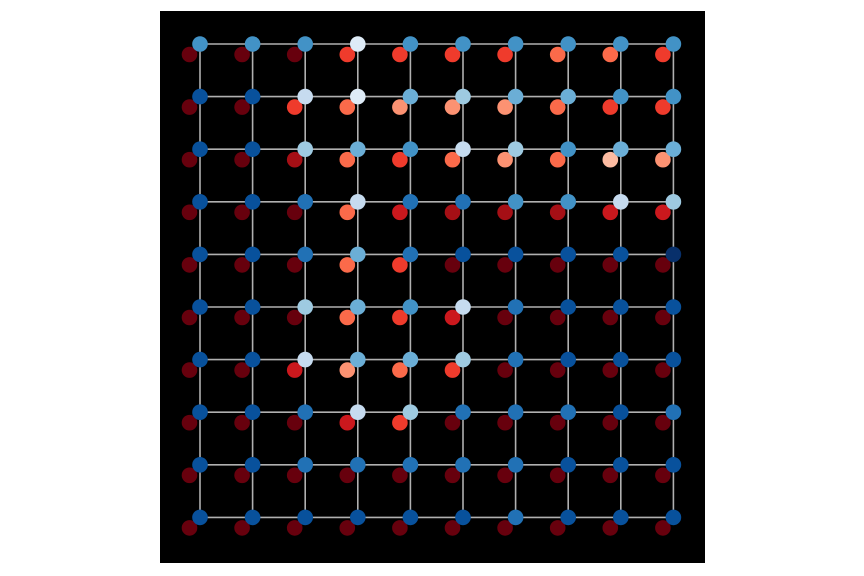  What do you see at coordinates (515, 517) in the screenshot?
I see `blue-node-r9-c6` at bounding box center [515, 517].